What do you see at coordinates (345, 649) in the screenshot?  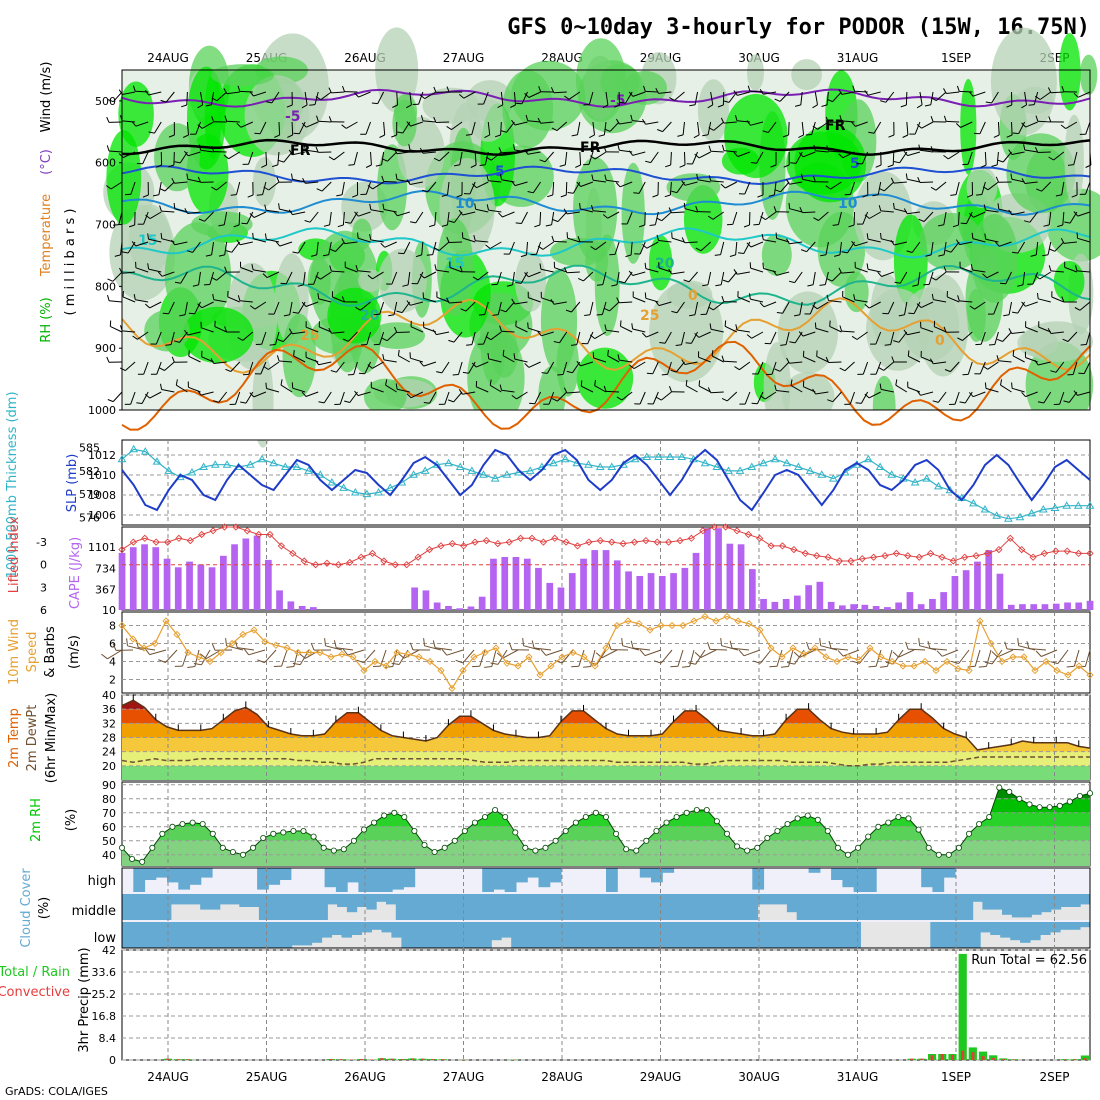 I see `wind-barb-10m` at bounding box center [345, 649].